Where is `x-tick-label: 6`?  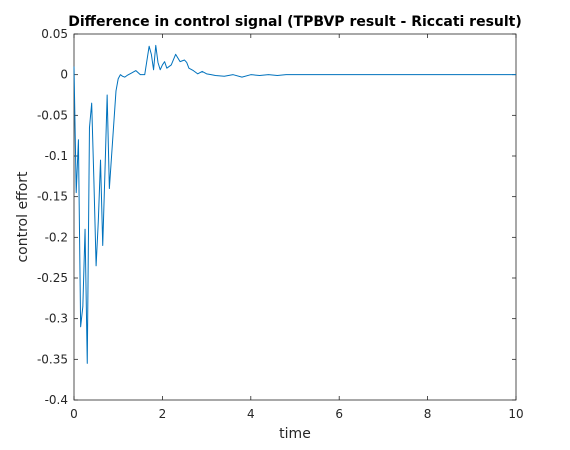
x-tick-label: 6 is located at coordinates (339, 414).